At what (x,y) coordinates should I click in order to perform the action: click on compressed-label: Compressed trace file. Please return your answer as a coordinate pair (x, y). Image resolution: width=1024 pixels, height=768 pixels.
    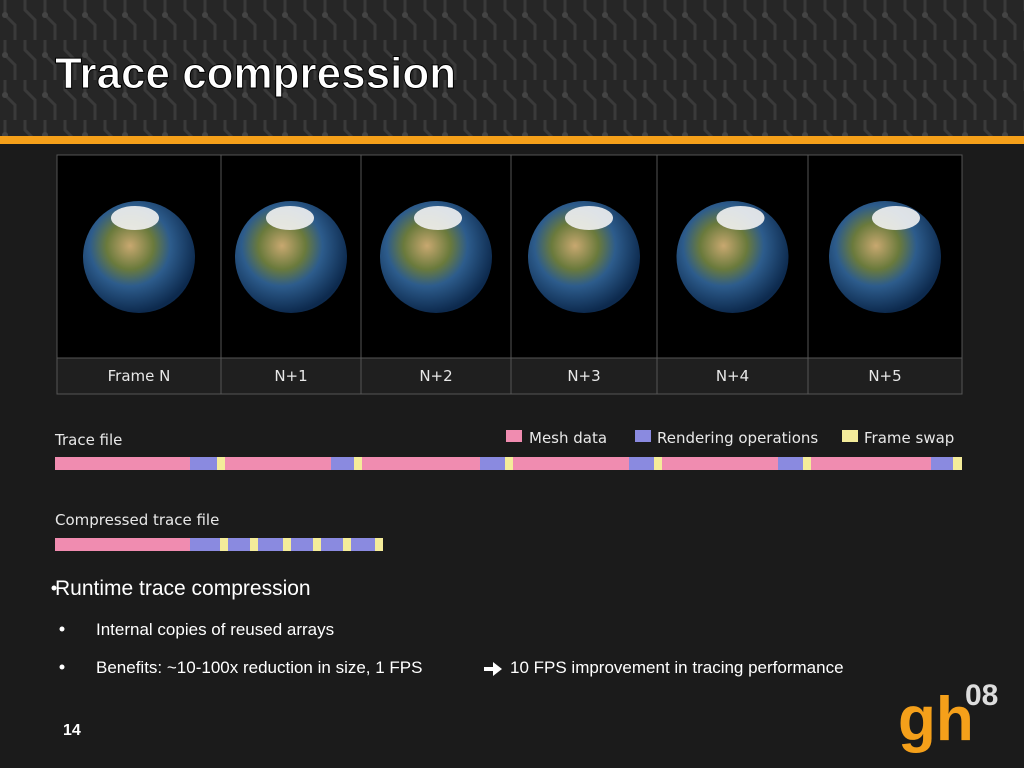
    Looking at the image, I should click on (137, 520).